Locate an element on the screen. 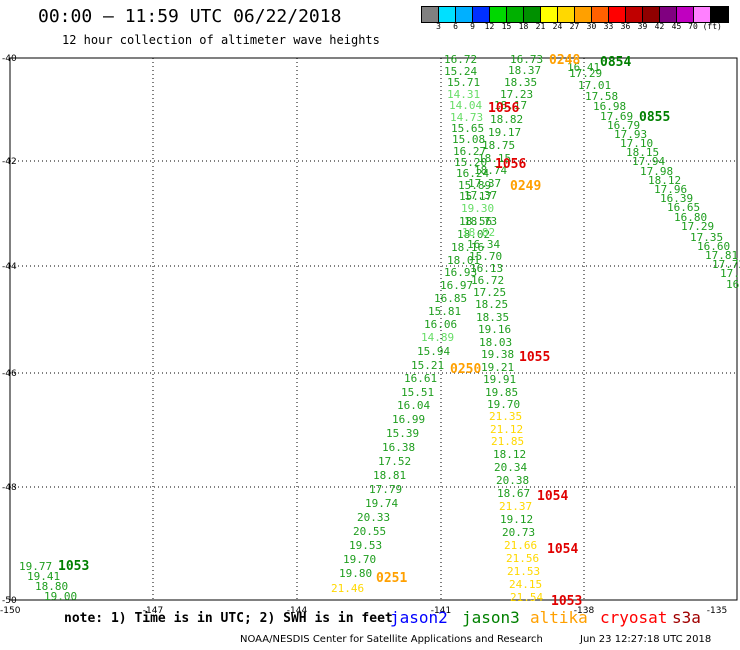 The height and width of the screenshot is (650, 740). pass-time-label: 1056 is located at coordinates (503, 108).